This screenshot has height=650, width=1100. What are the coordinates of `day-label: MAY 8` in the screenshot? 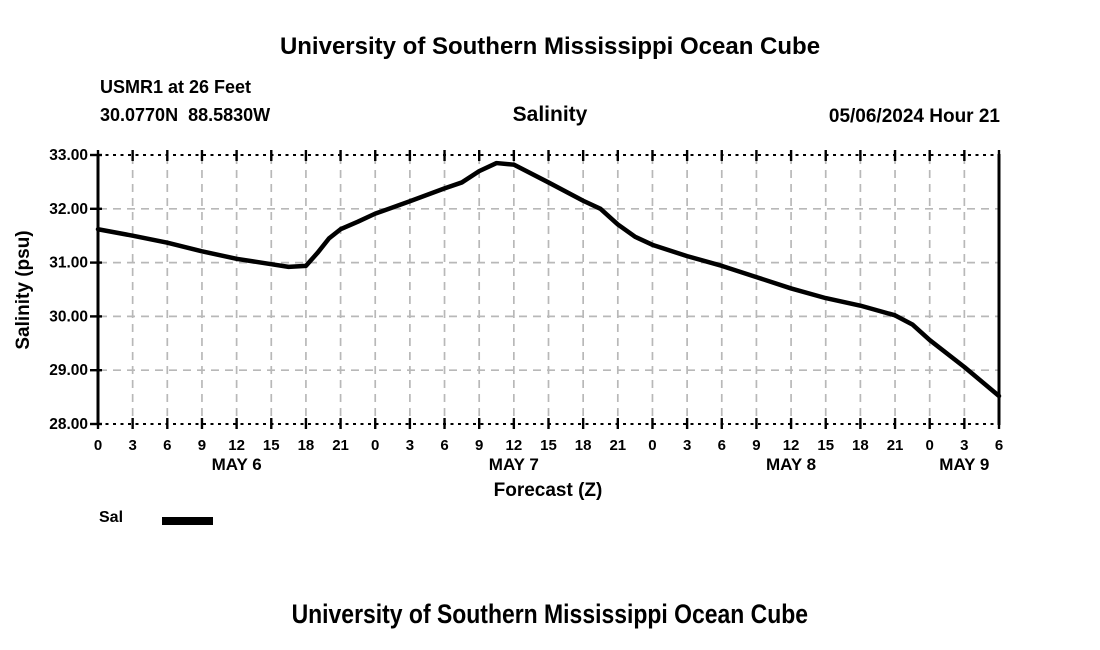 It's located at (791, 464).